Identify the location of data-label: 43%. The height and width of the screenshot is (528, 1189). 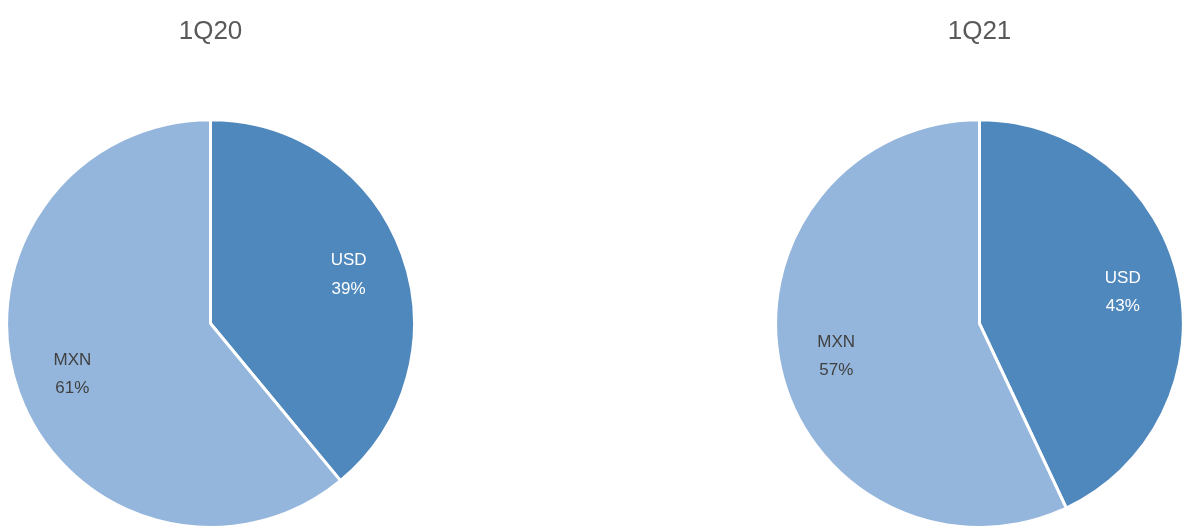
(1122, 306).